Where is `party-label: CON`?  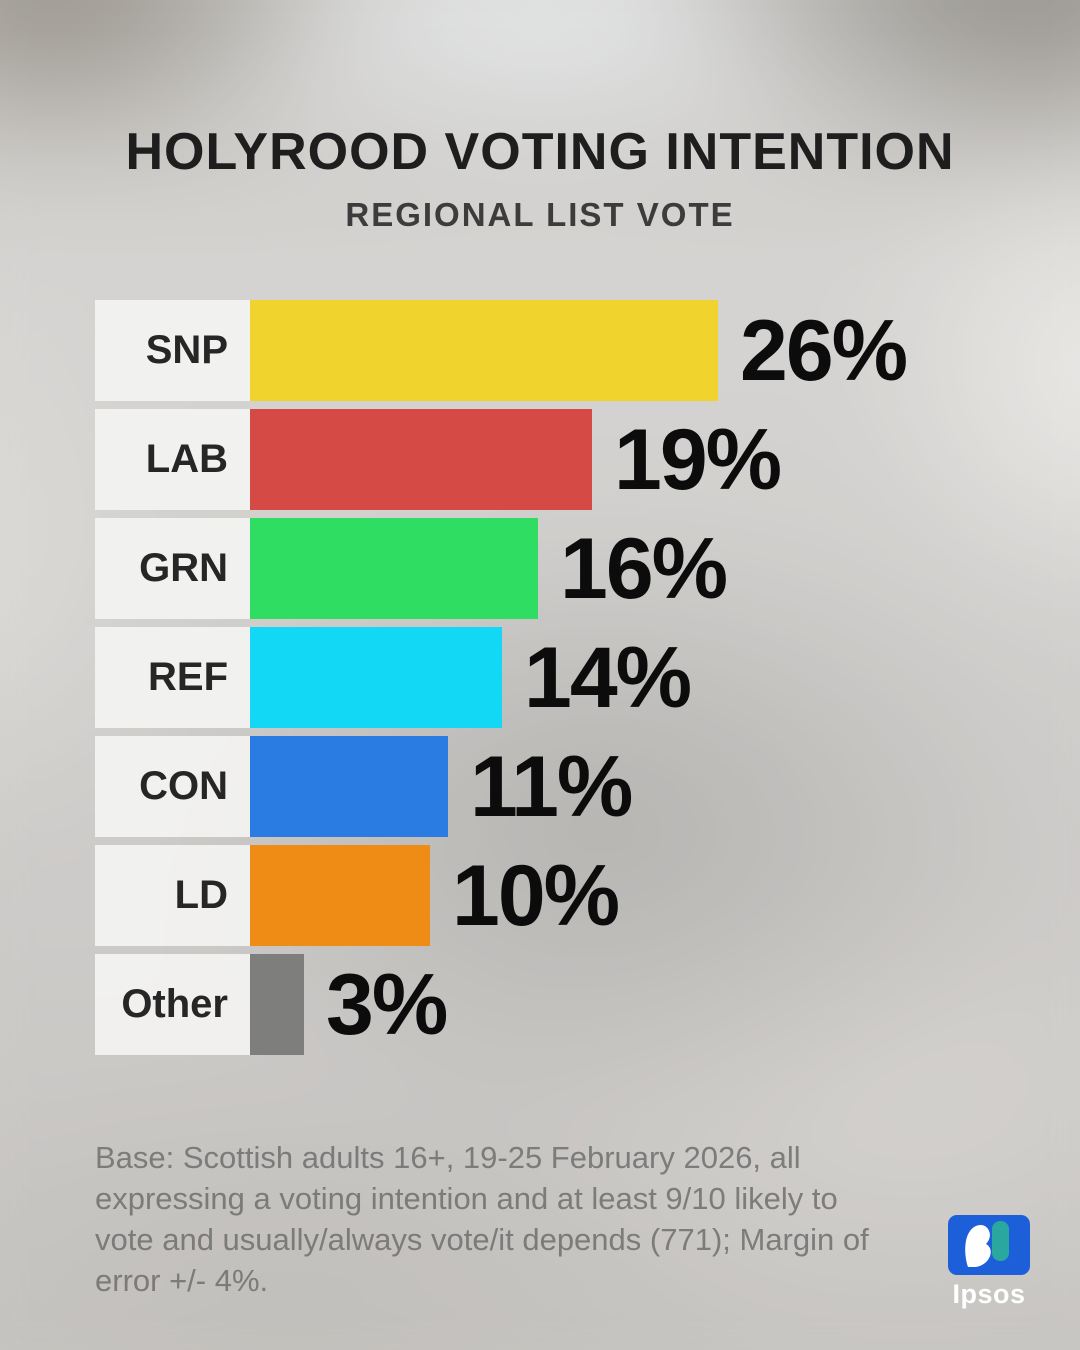 party-label: CON is located at coordinates (172, 786).